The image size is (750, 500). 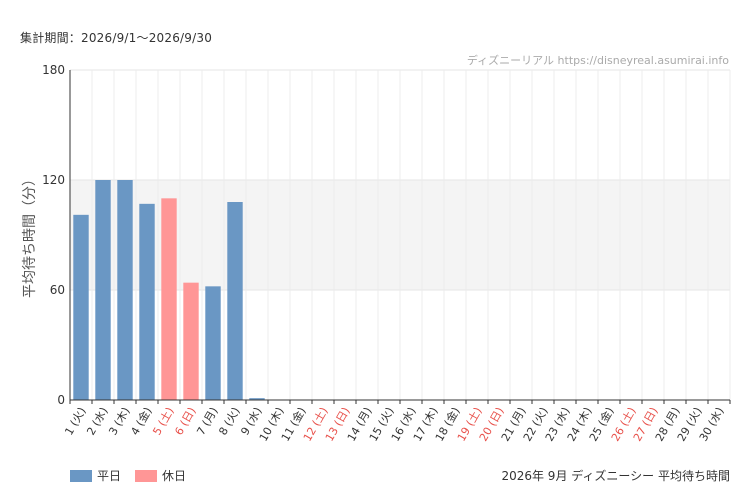 What do you see at coordinates (146, 475) in the screenshot?
I see `legend-swatch-holiday` at bounding box center [146, 475].